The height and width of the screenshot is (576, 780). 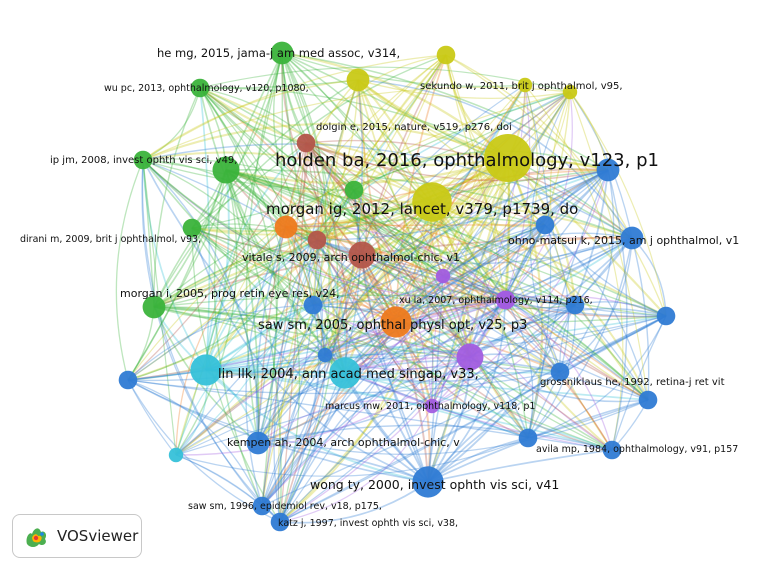 I want to click on network-node-u13, so click(x=470, y=357).